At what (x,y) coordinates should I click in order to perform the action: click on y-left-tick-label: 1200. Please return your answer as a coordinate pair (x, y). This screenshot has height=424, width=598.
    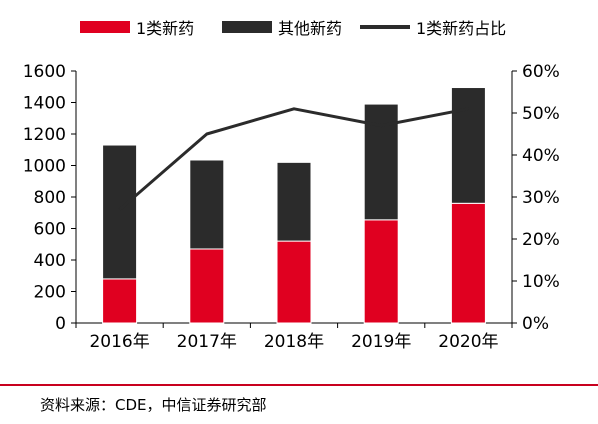
    Looking at the image, I should click on (44, 135).